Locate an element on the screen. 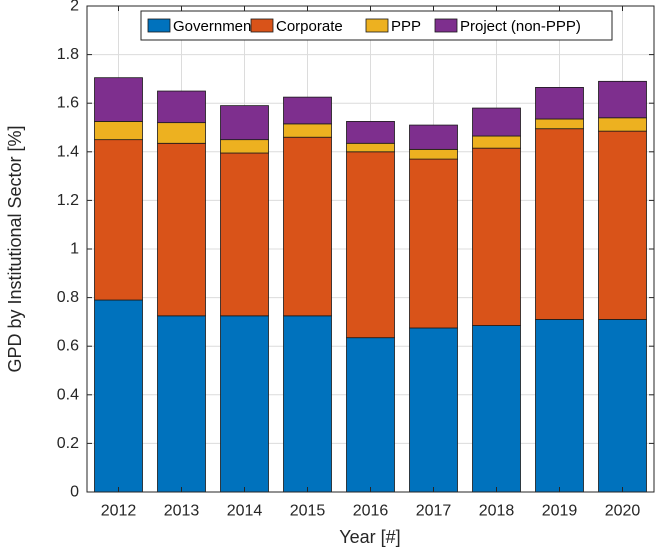  bar-government-2018 is located at coordinates (496, 409).